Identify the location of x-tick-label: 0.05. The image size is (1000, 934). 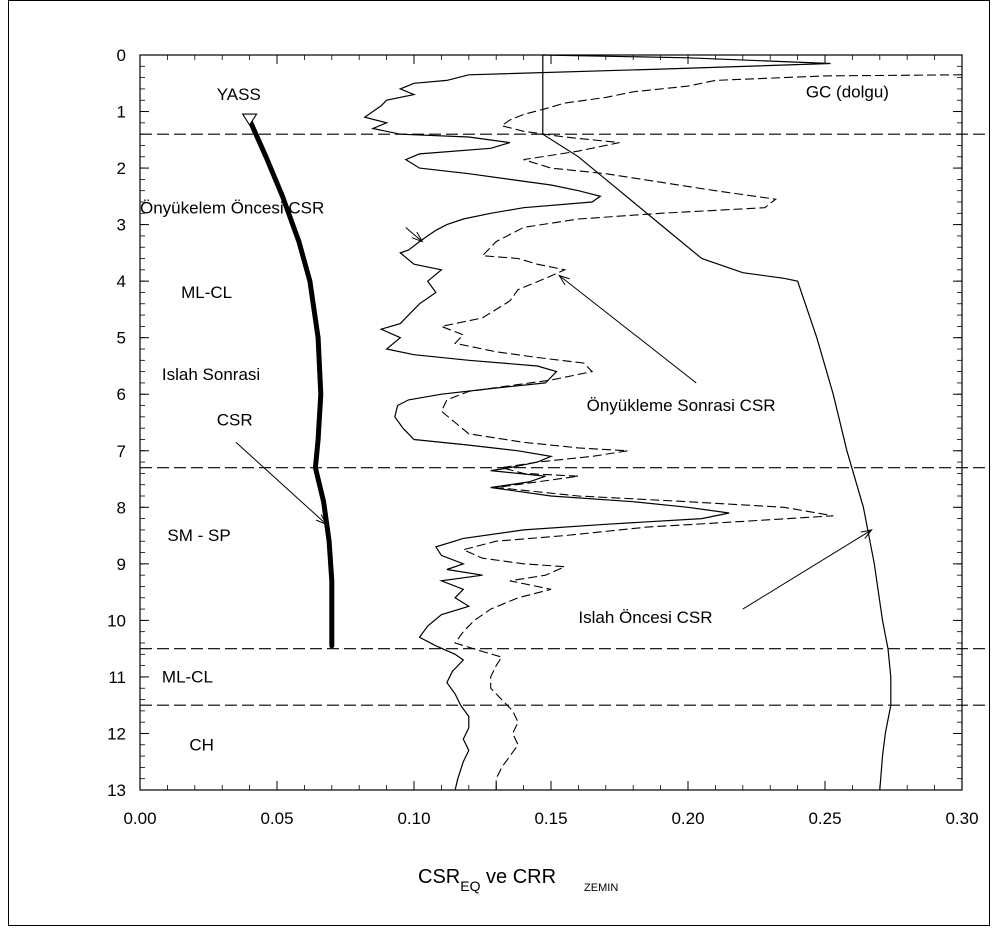
(276, 818).